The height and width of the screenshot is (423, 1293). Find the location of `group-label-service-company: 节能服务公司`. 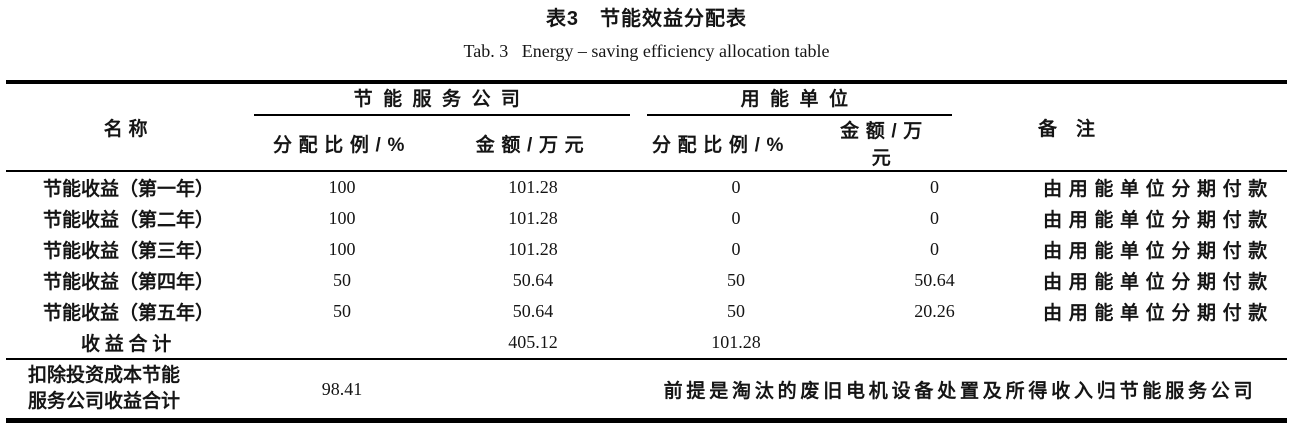

group-label-service-company: 节能服务公司 is located at coordinates (442, 100).